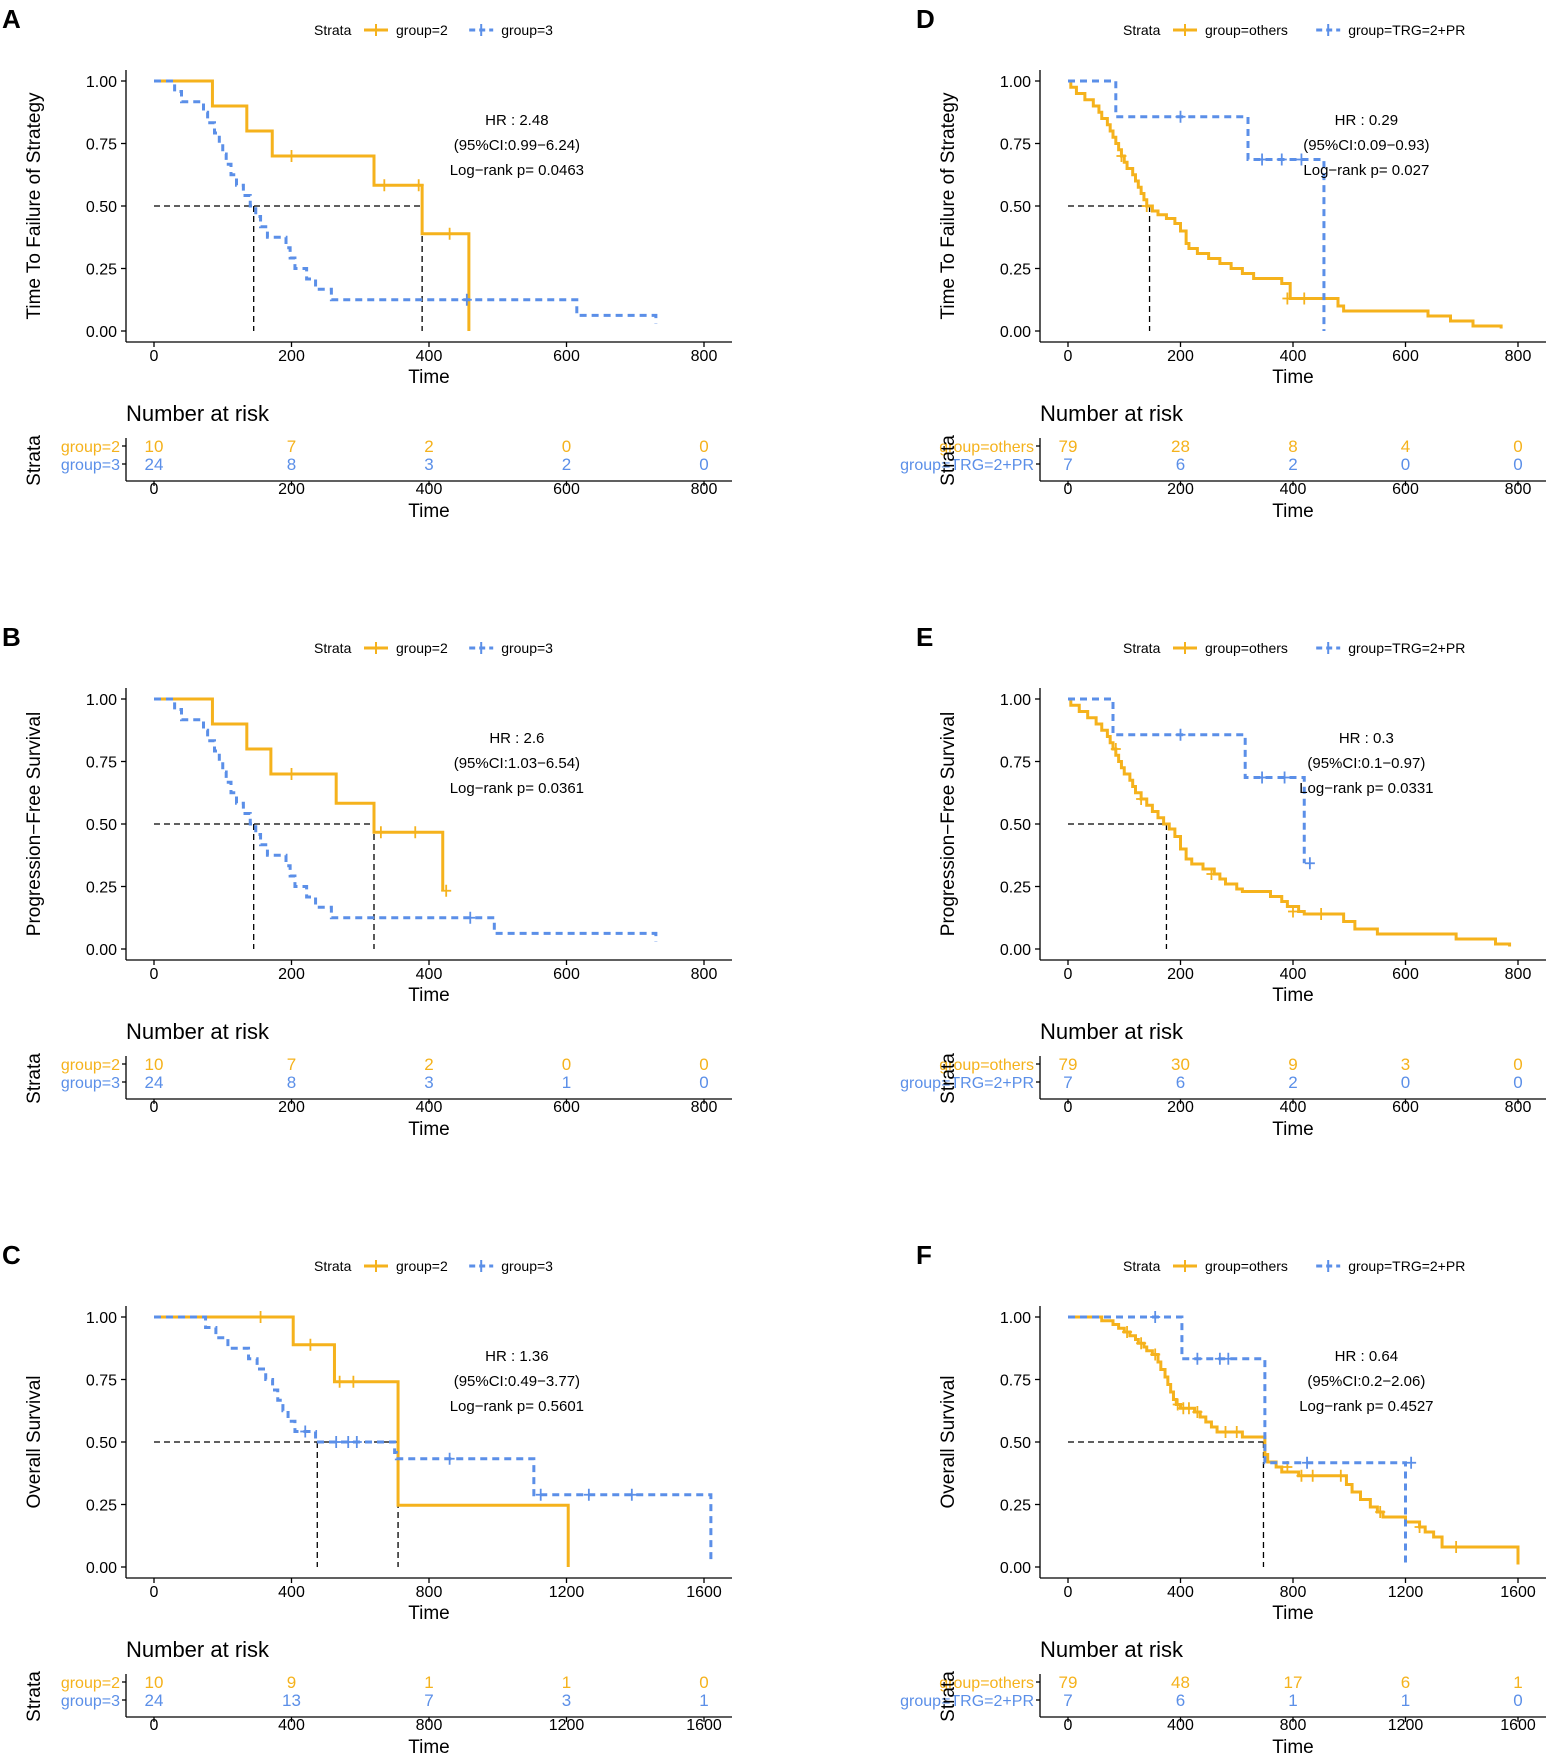 This screenshot has height=1758, width=1565. What do you see at coordinates (154, 446) in the screenshot?
I see `risk-count: 10` at bounding box center [154, 446].